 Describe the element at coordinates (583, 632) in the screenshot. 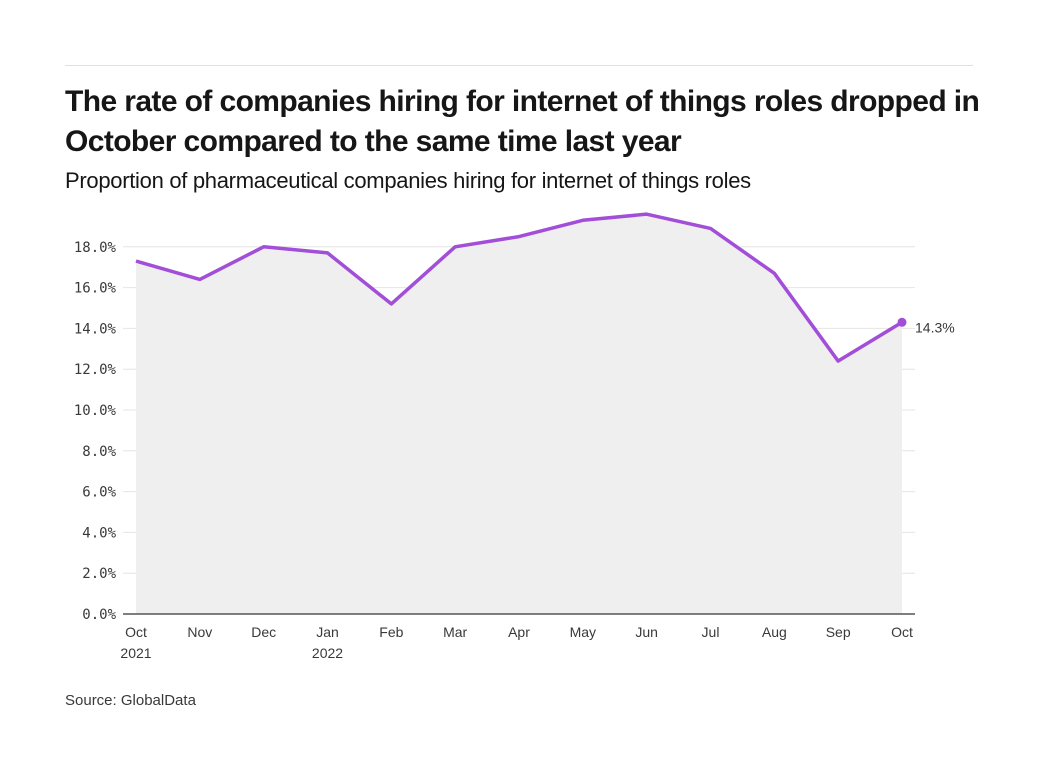

I see `x-tick-label: May` at that location.